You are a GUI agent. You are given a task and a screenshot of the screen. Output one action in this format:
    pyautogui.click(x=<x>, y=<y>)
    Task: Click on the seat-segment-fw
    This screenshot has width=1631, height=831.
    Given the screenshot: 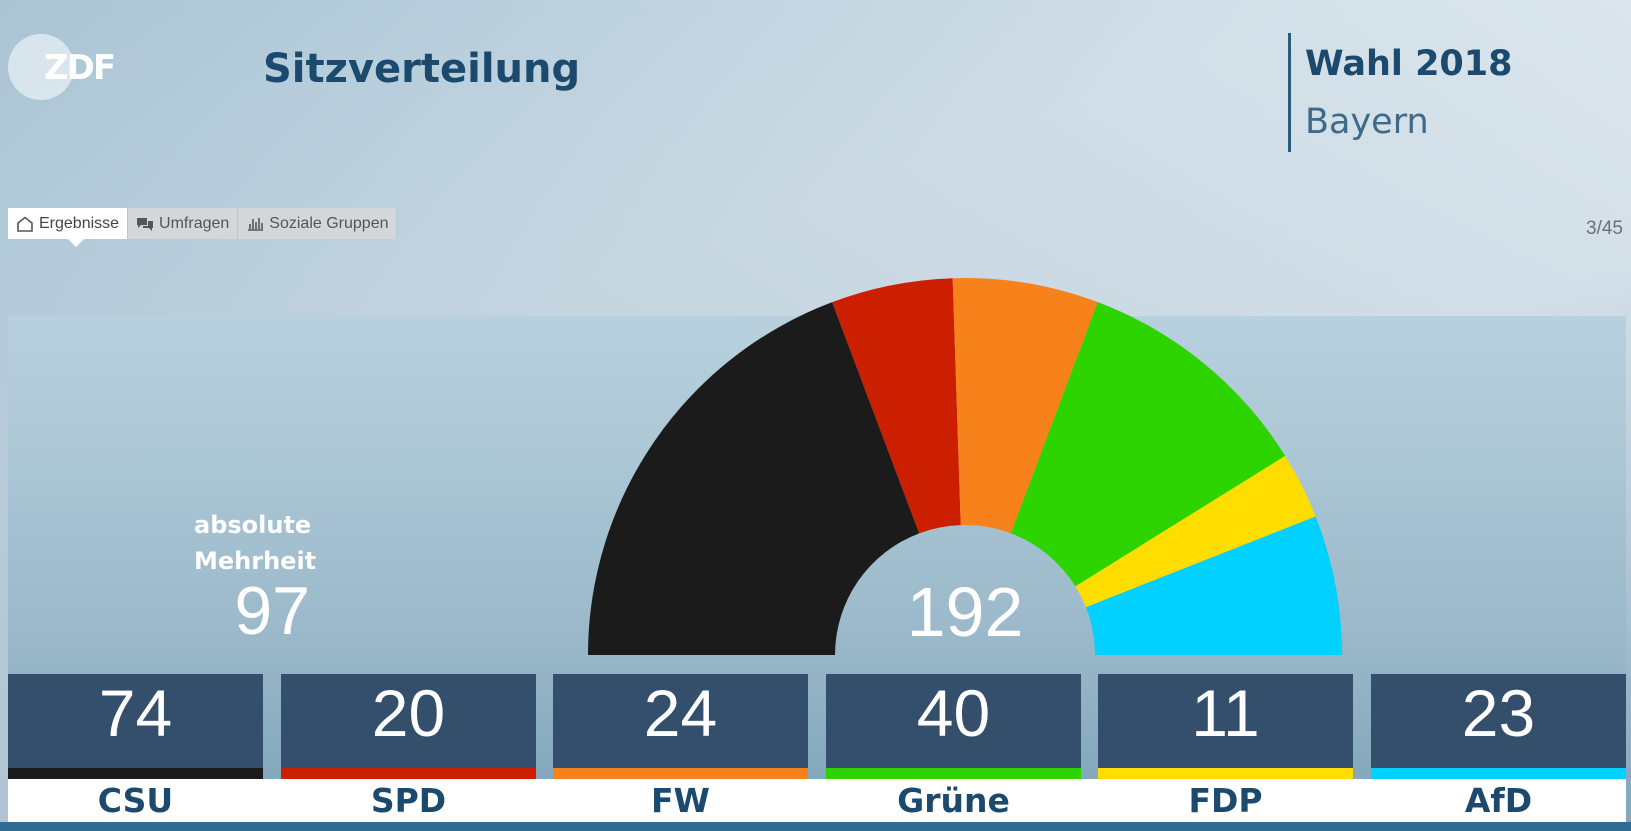 What is the action you would take?
    pyautogui.click(x=1025, y=406)
    